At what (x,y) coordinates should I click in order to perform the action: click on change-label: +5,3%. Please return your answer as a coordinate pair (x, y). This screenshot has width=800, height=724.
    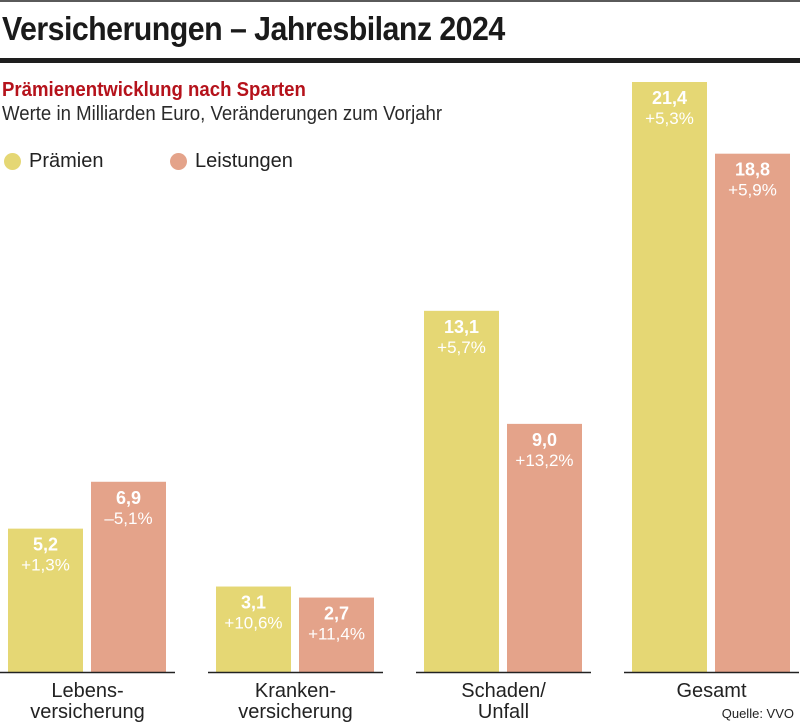
    Looking at the image, I should click on (669, 118).